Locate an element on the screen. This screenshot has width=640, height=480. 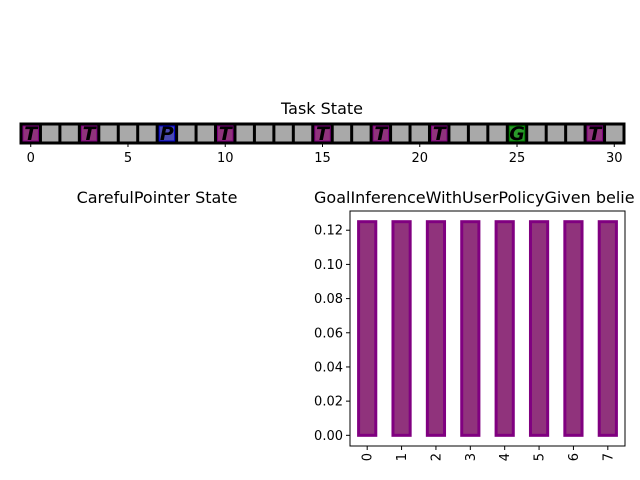
x-tick-label: 7 is located at coordinates (608, 457).